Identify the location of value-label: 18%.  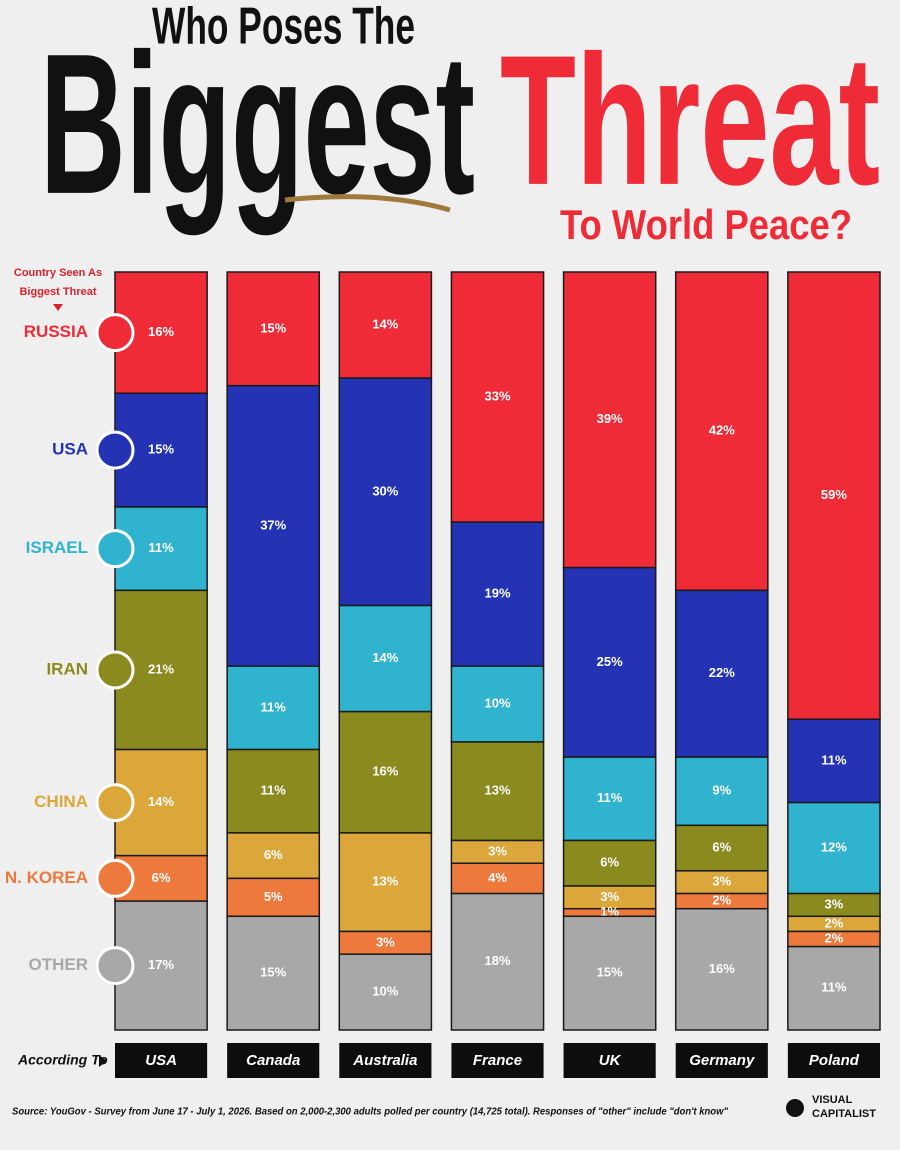
(497, 960).